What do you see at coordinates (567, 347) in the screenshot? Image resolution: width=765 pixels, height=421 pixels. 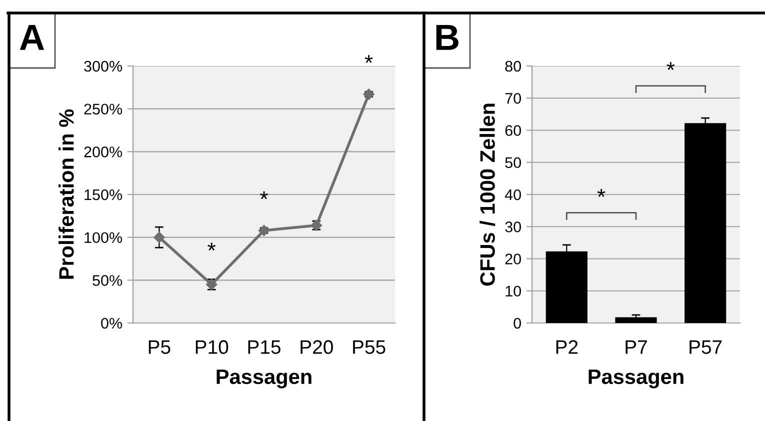 I see `x-tick-label: P2` at bounding box center [567, 347].